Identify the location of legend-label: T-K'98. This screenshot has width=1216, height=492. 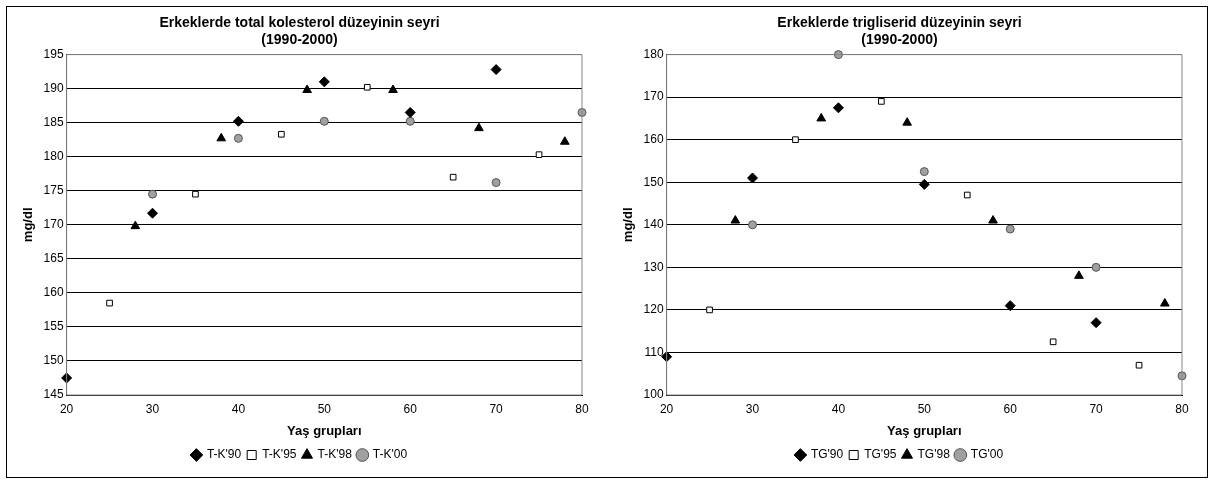
(335, 454).